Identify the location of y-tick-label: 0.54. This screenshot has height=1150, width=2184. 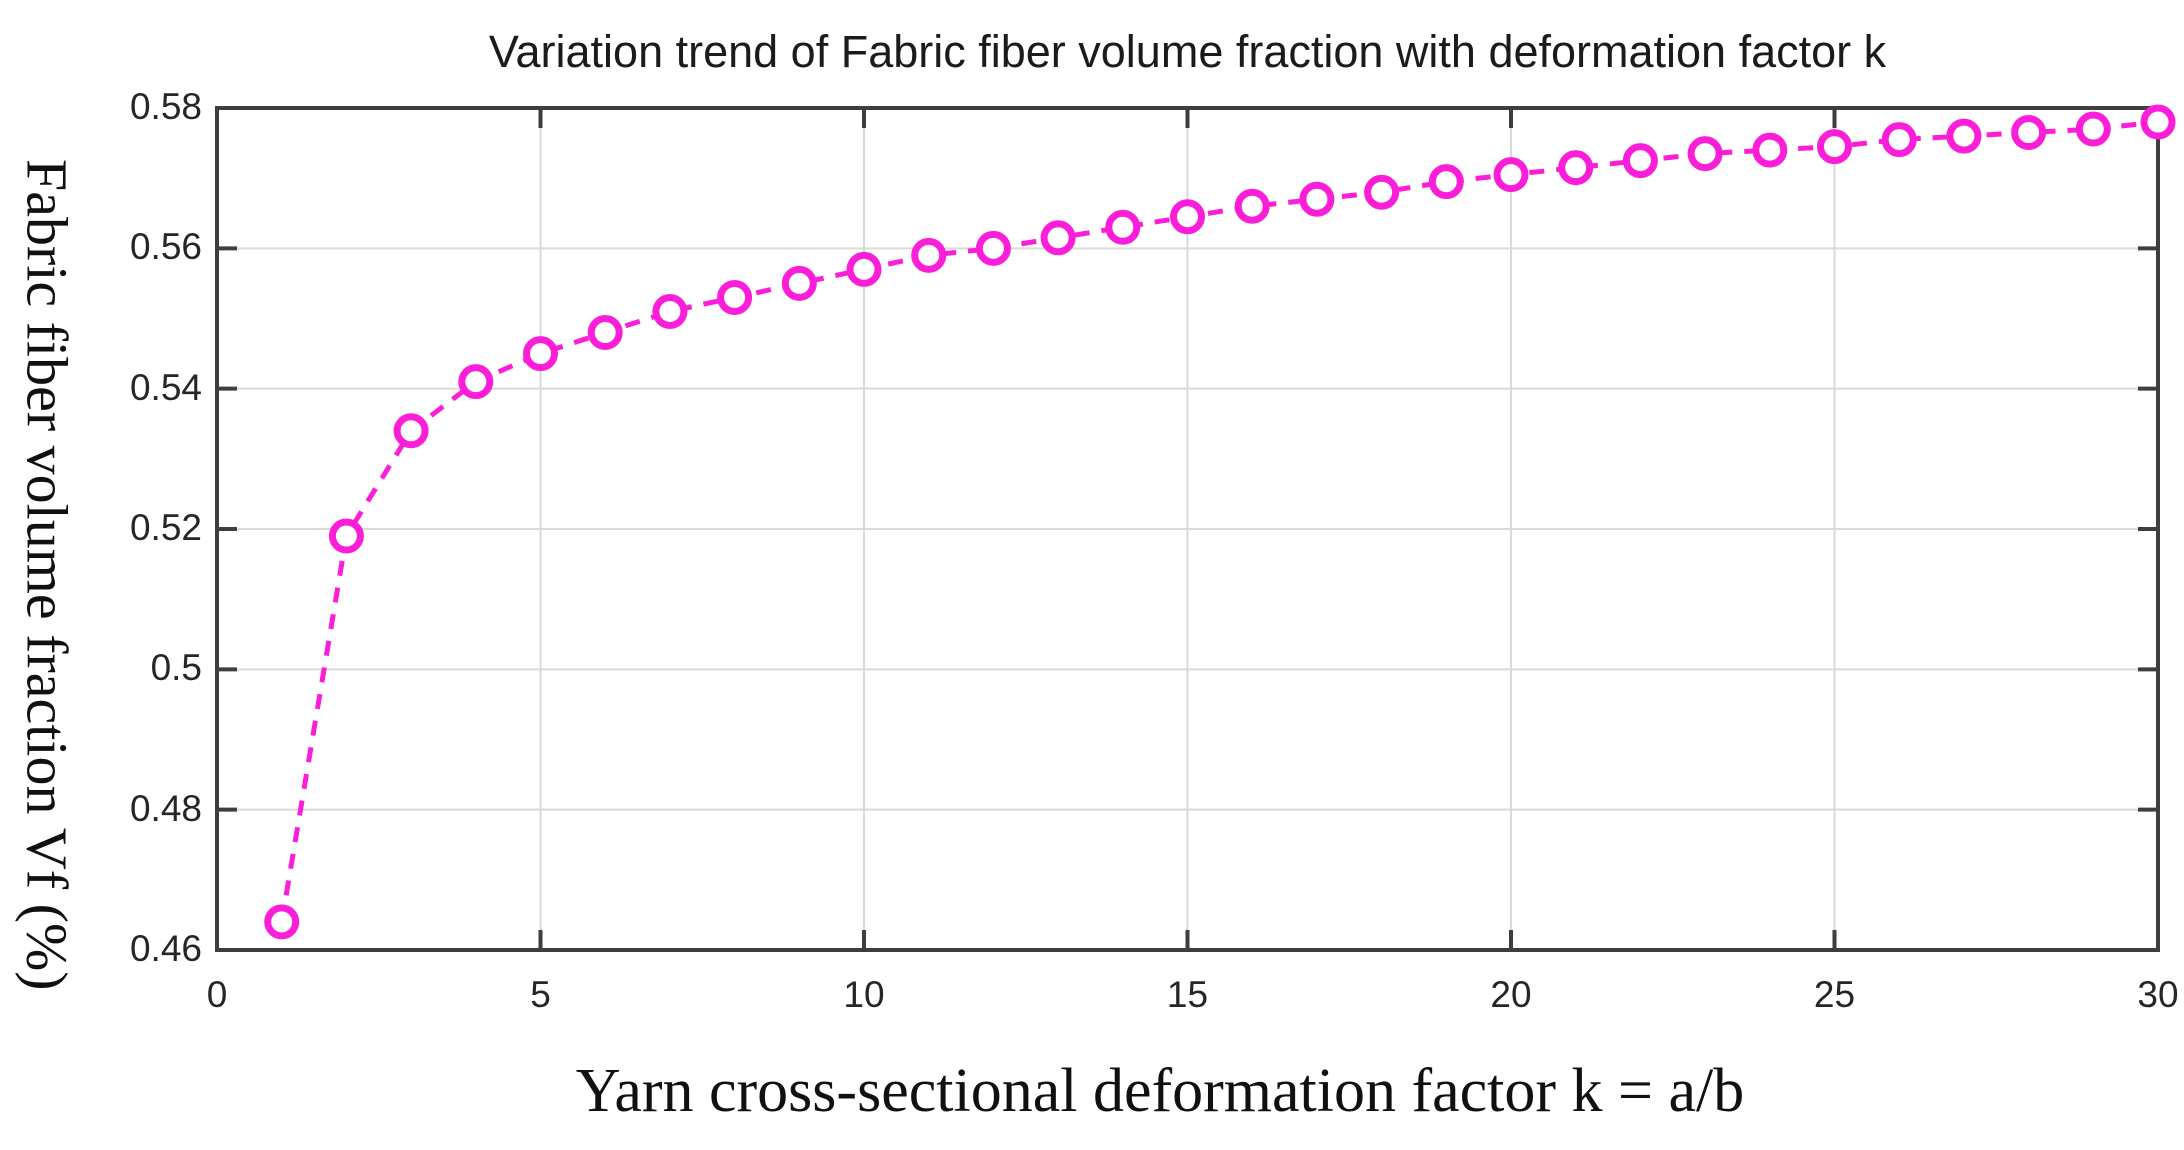
(165, 387).